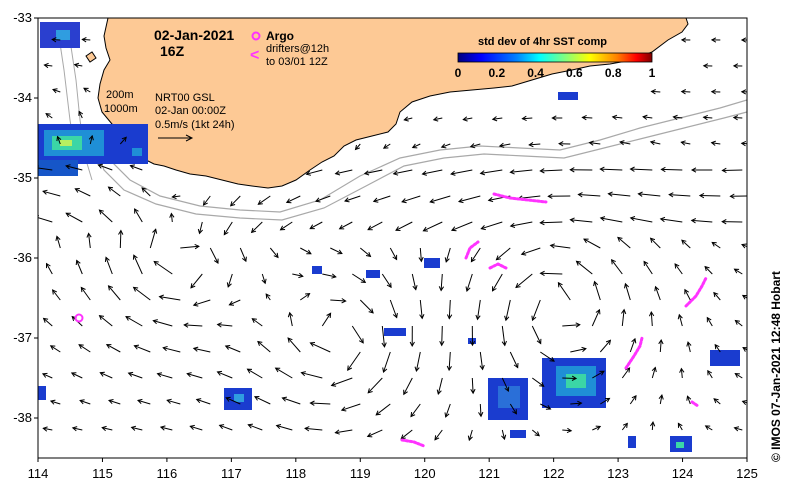 This screenshot has width=790, height=492. Describe the element at coordinates (280, 36) in the screenshot. I see `argo-legend-label: Argo` at that location.